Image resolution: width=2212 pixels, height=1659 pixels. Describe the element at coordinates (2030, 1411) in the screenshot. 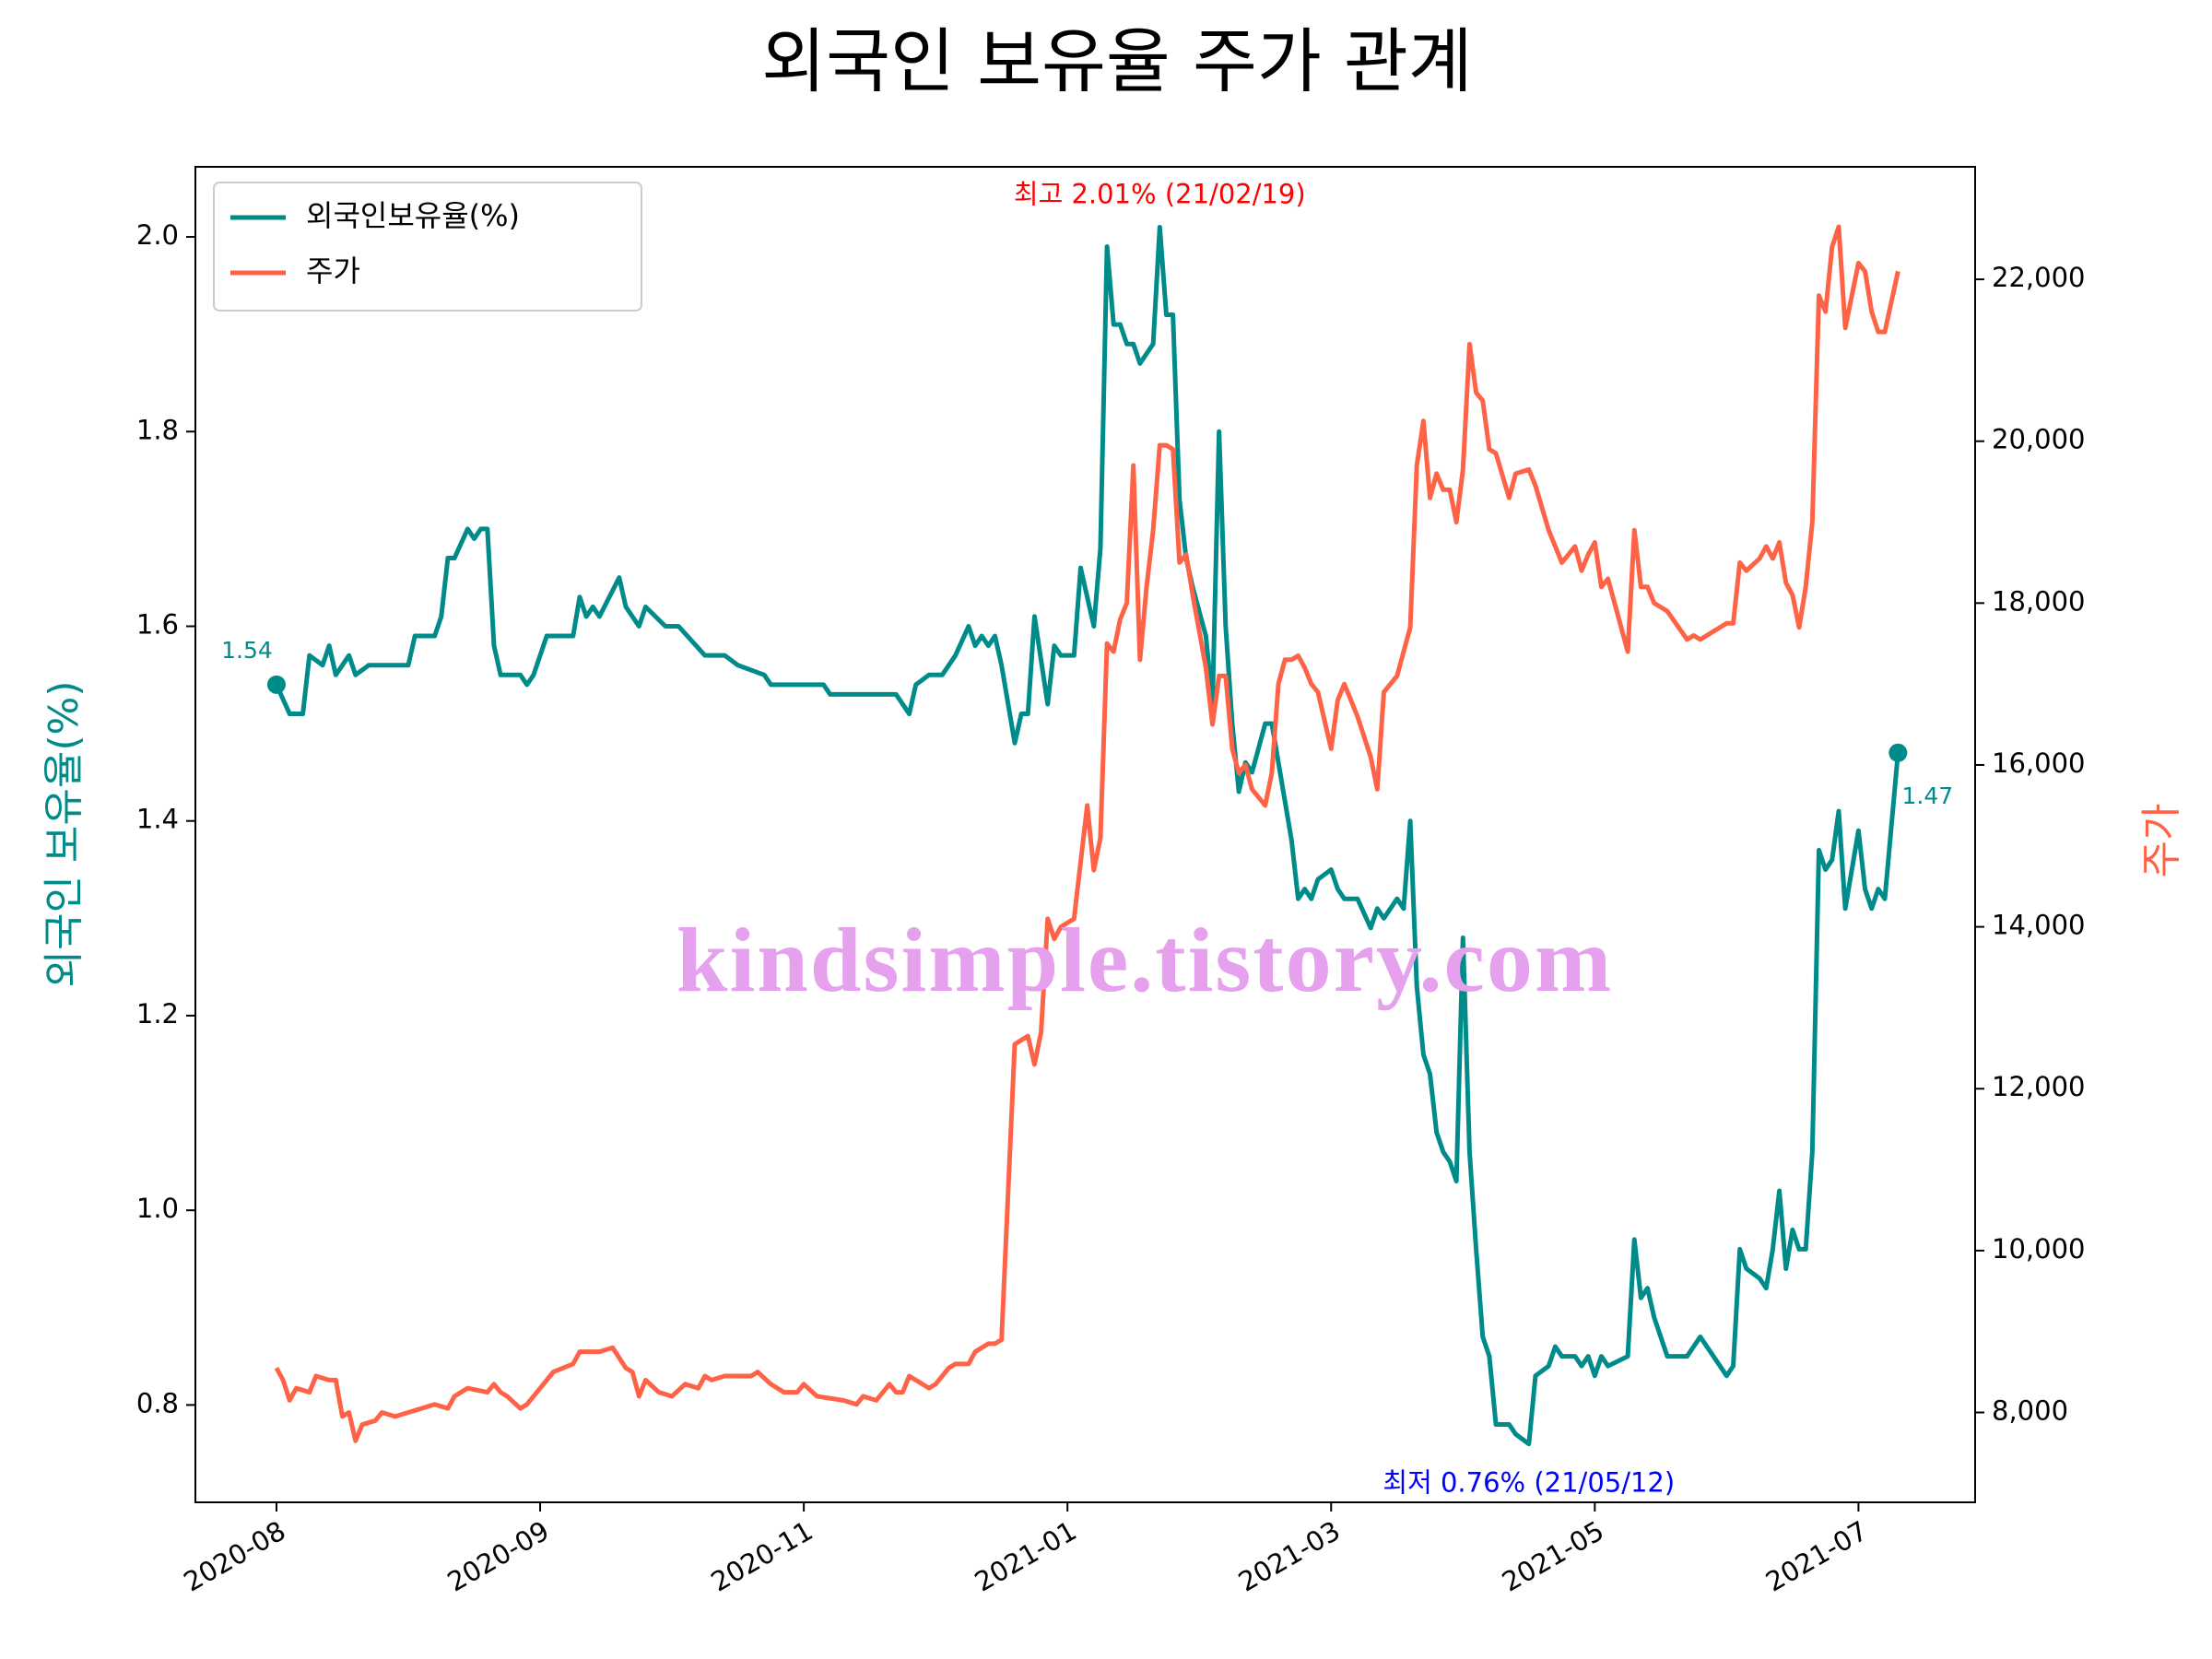

I see `y2-tick-label: 8,000` at that location.